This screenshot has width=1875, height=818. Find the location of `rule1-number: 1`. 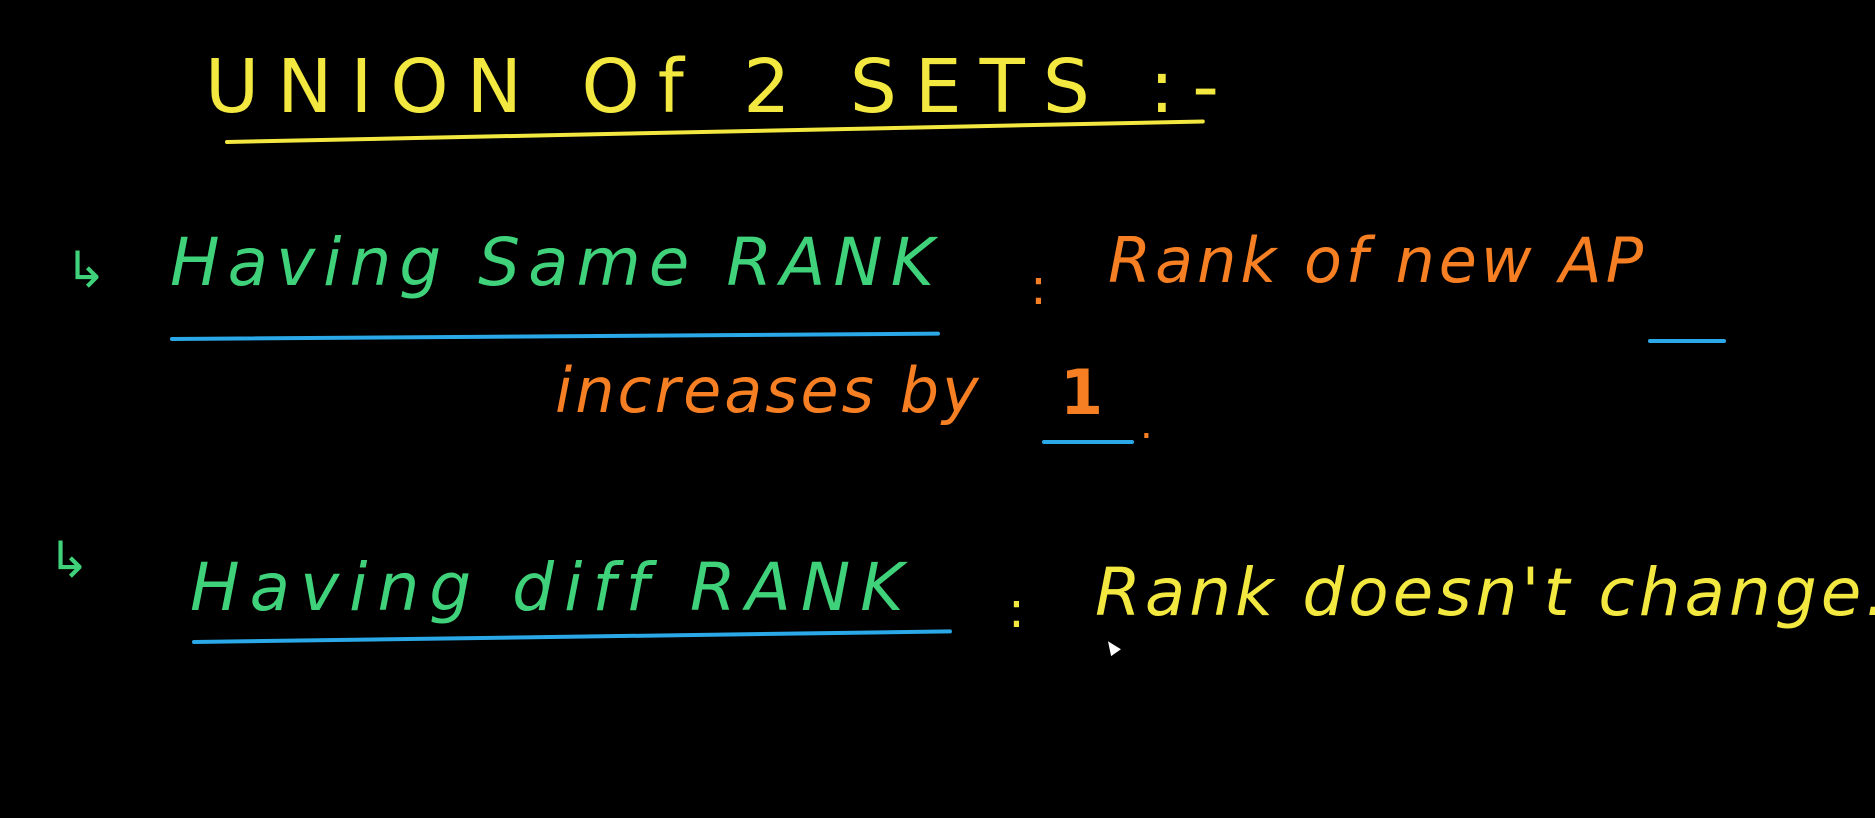

rule1-number: 1 is located at coordinates (1082, 392).